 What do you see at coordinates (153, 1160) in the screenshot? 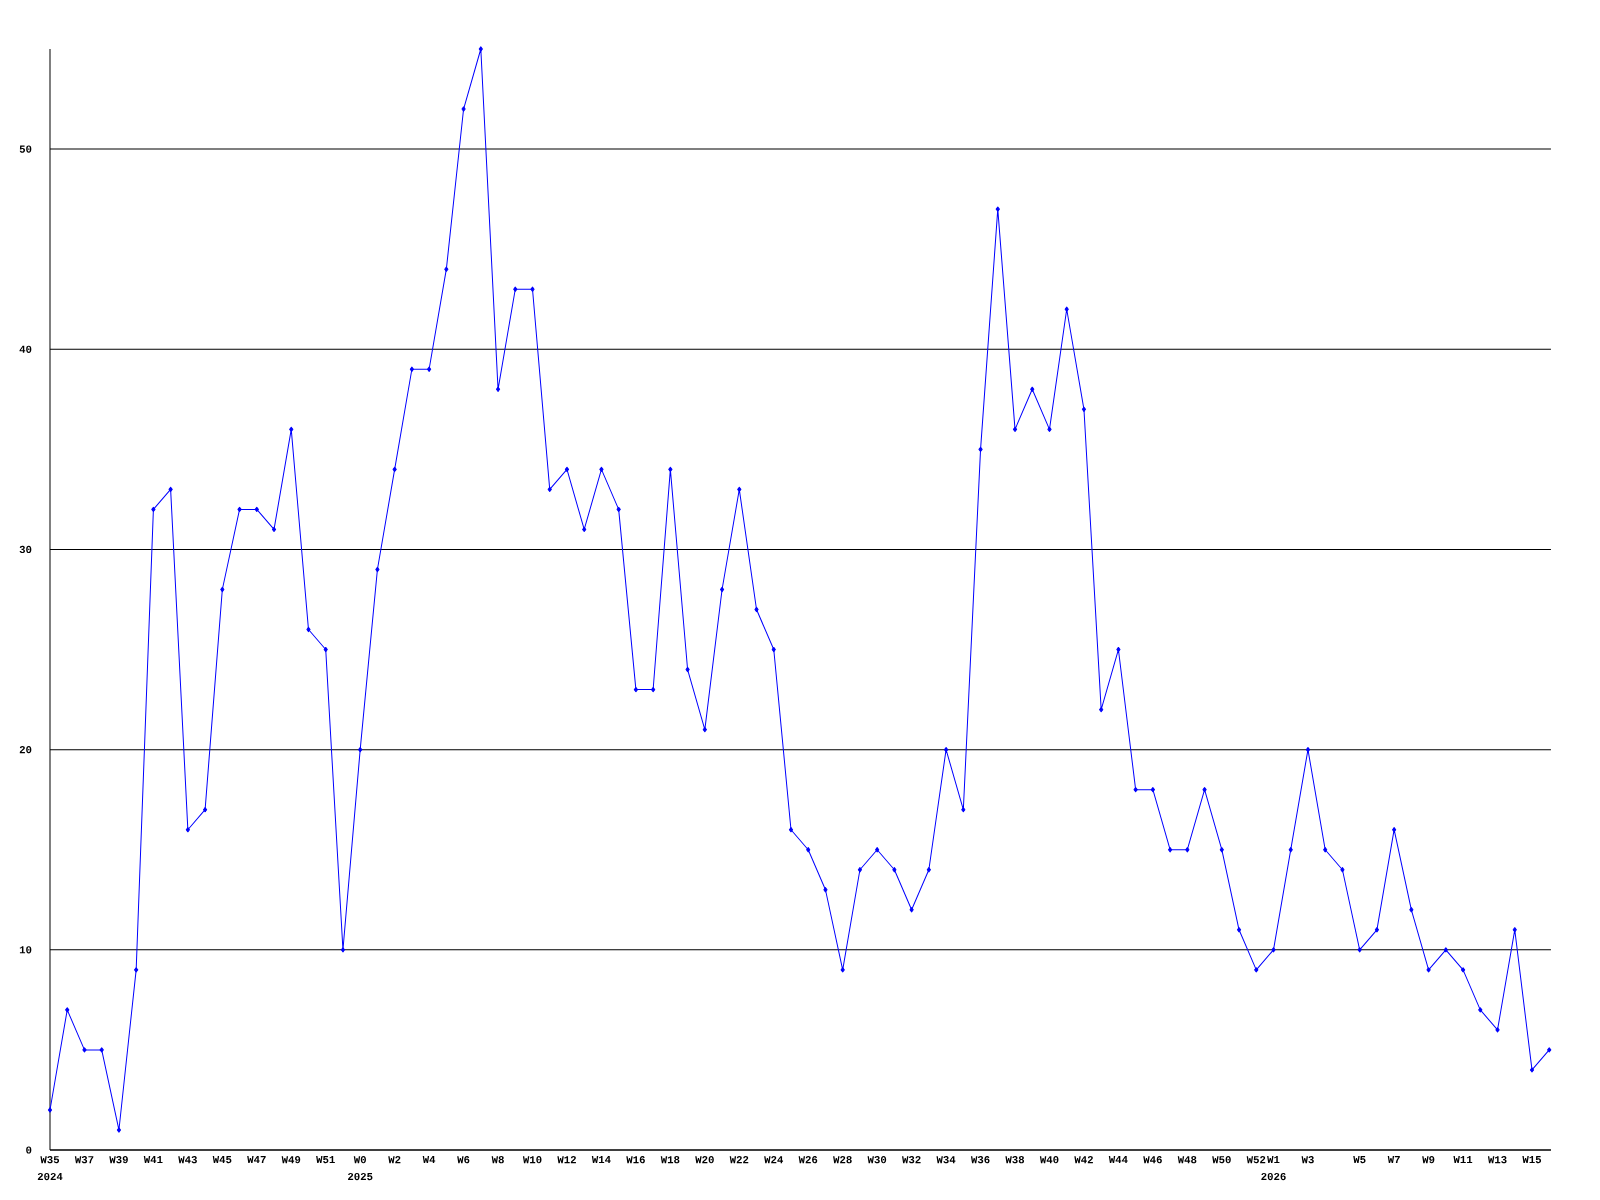
I see `x-tick-label: W41` at bounding box center [153, 1160].